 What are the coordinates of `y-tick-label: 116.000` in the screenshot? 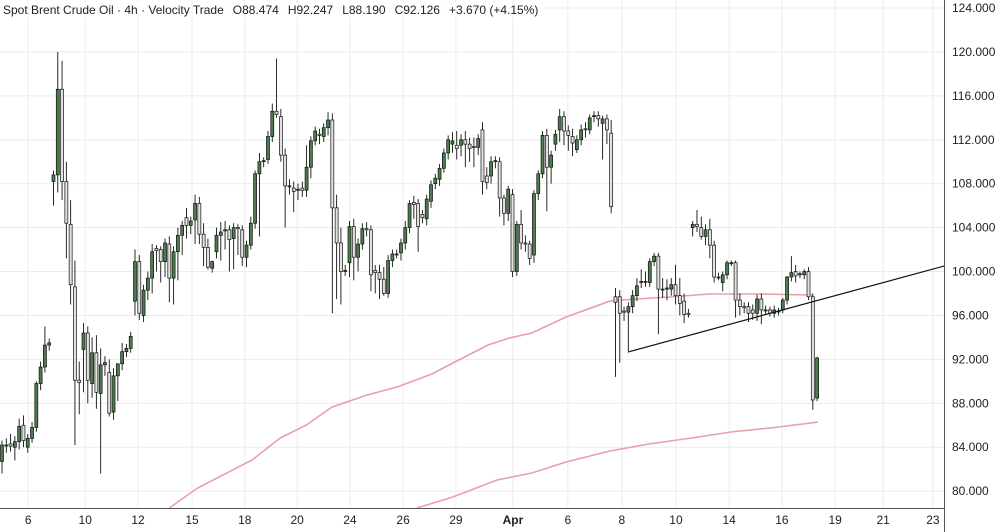 It's located at (973, 96).